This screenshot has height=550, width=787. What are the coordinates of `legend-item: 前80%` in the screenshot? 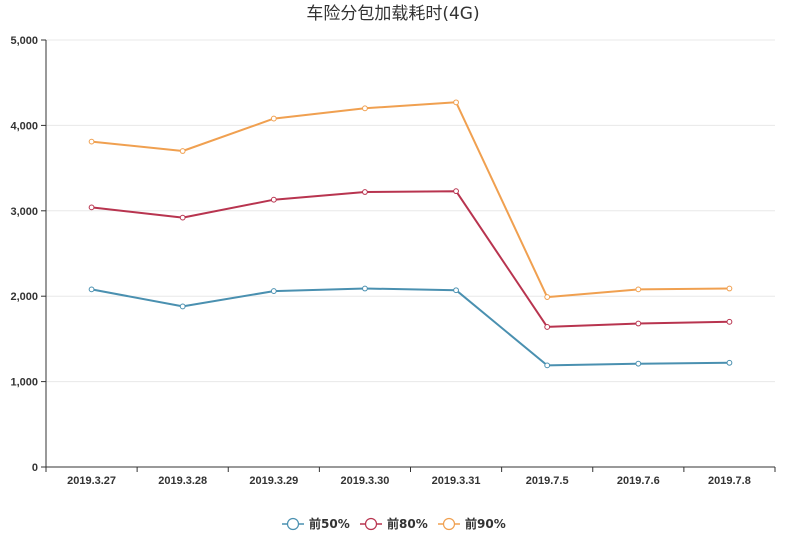 It's located at (394, 523).